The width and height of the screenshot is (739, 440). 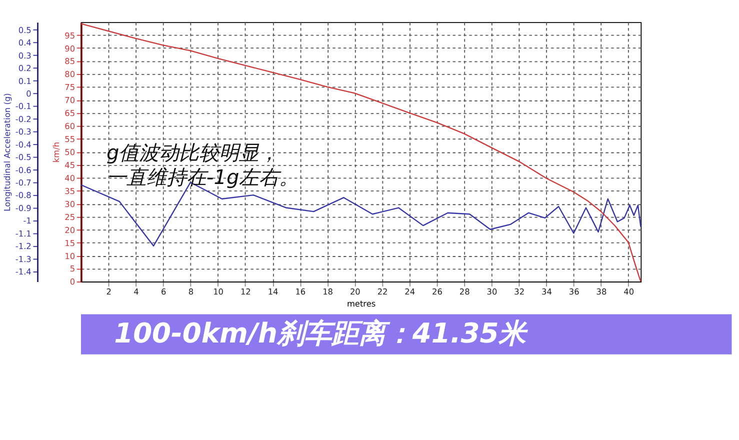 I want to click on x-tick-label: 24, so click(x=410, y=291).